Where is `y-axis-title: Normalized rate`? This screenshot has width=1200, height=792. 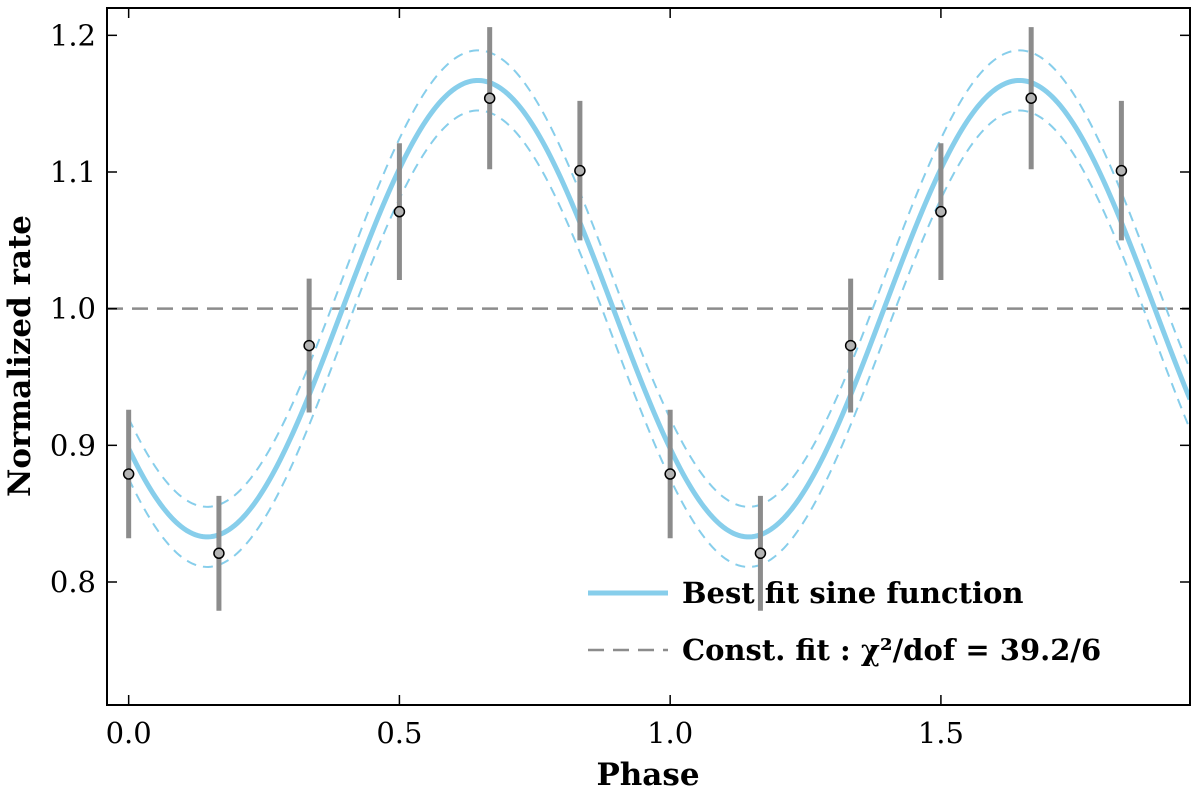
y-axis-title: Normalized rate is located at coordinates (20, 356).